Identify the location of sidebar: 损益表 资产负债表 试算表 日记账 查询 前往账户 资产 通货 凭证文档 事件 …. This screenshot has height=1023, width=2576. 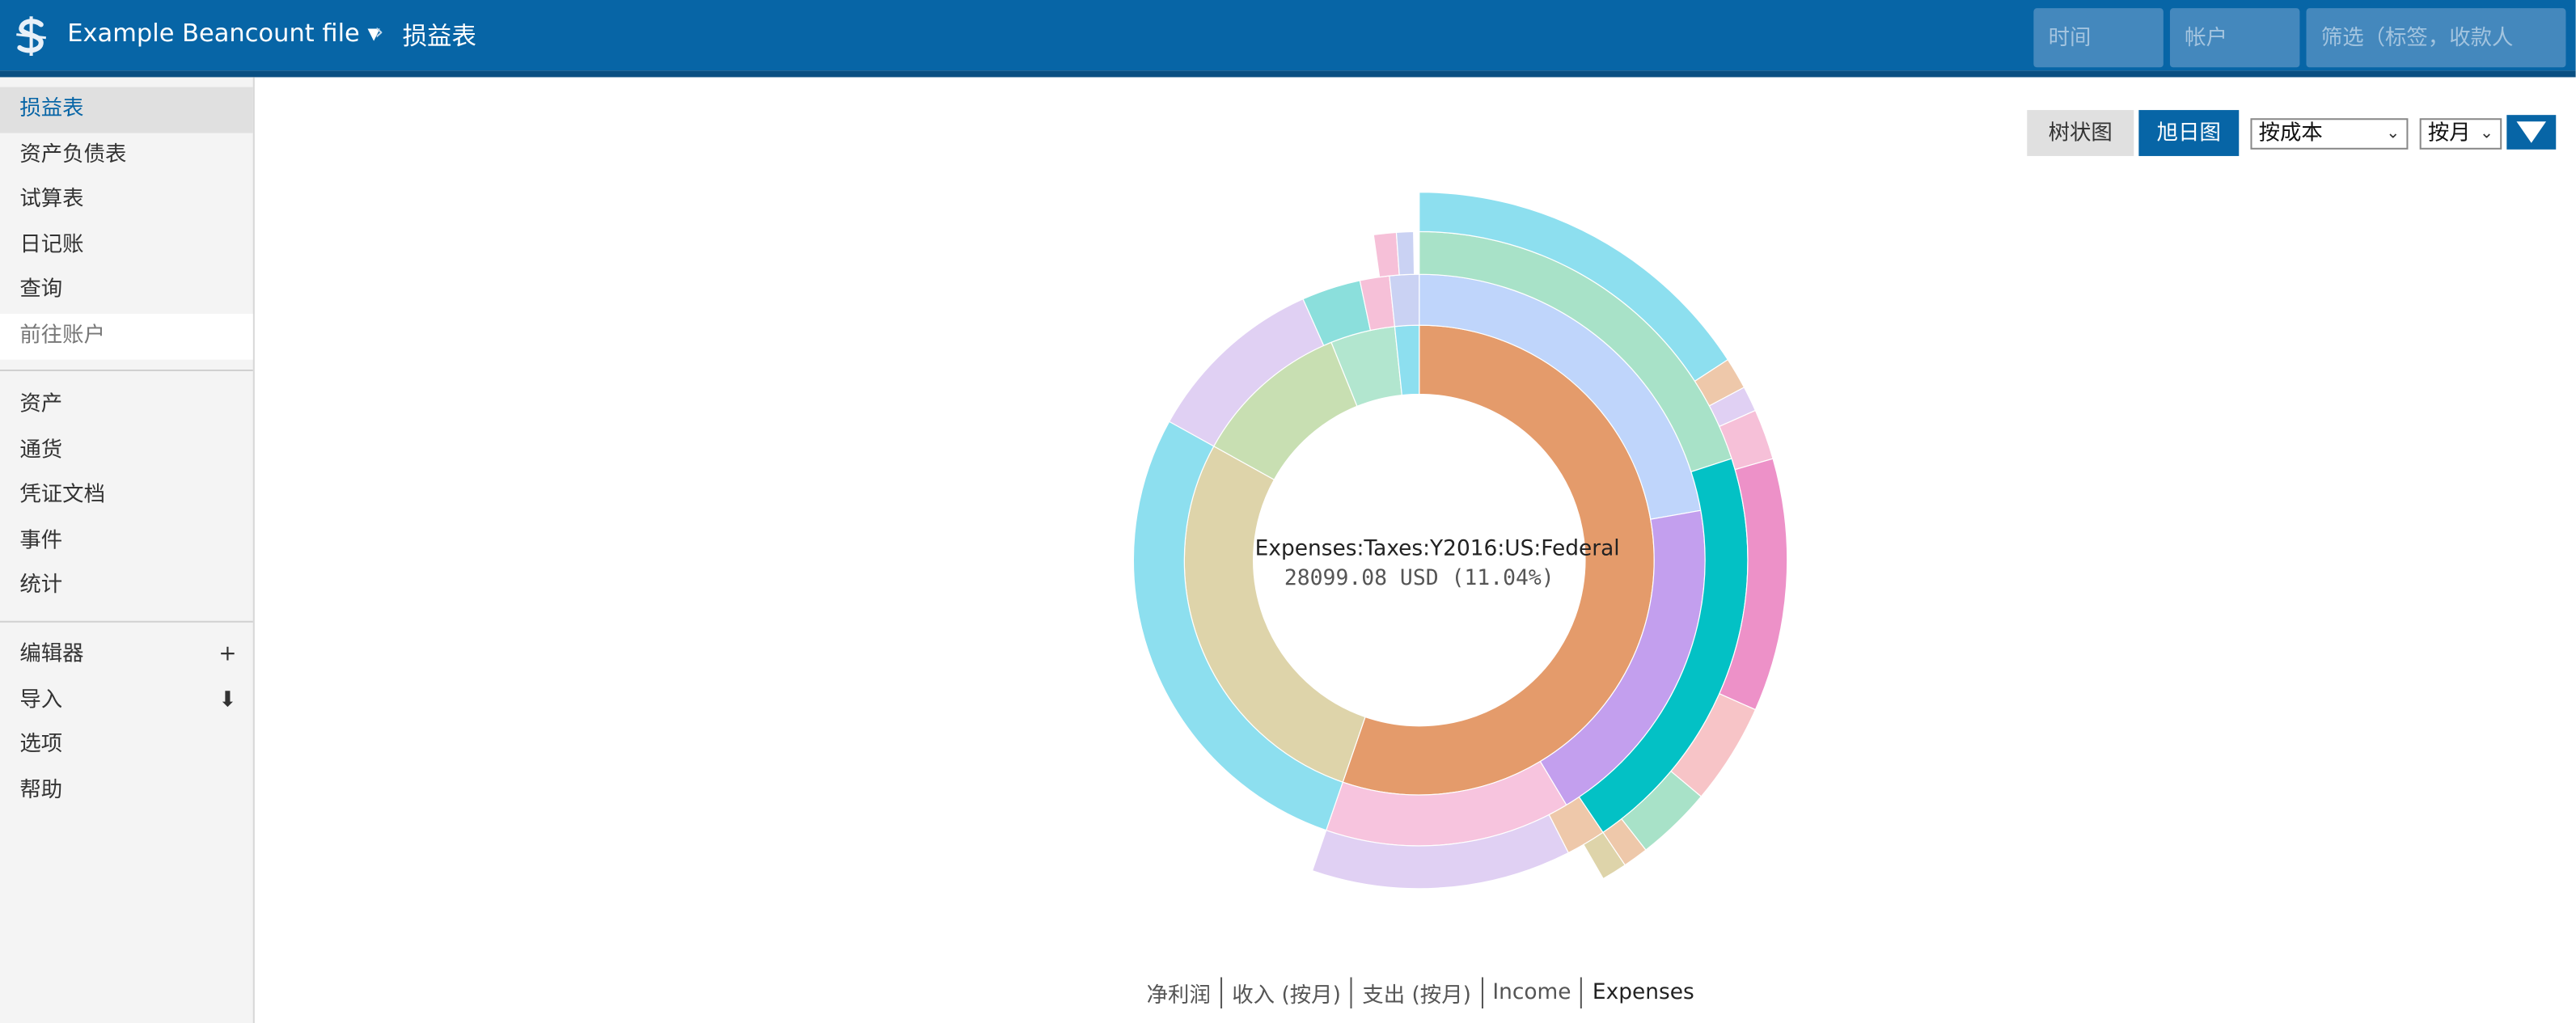
(128, 550).